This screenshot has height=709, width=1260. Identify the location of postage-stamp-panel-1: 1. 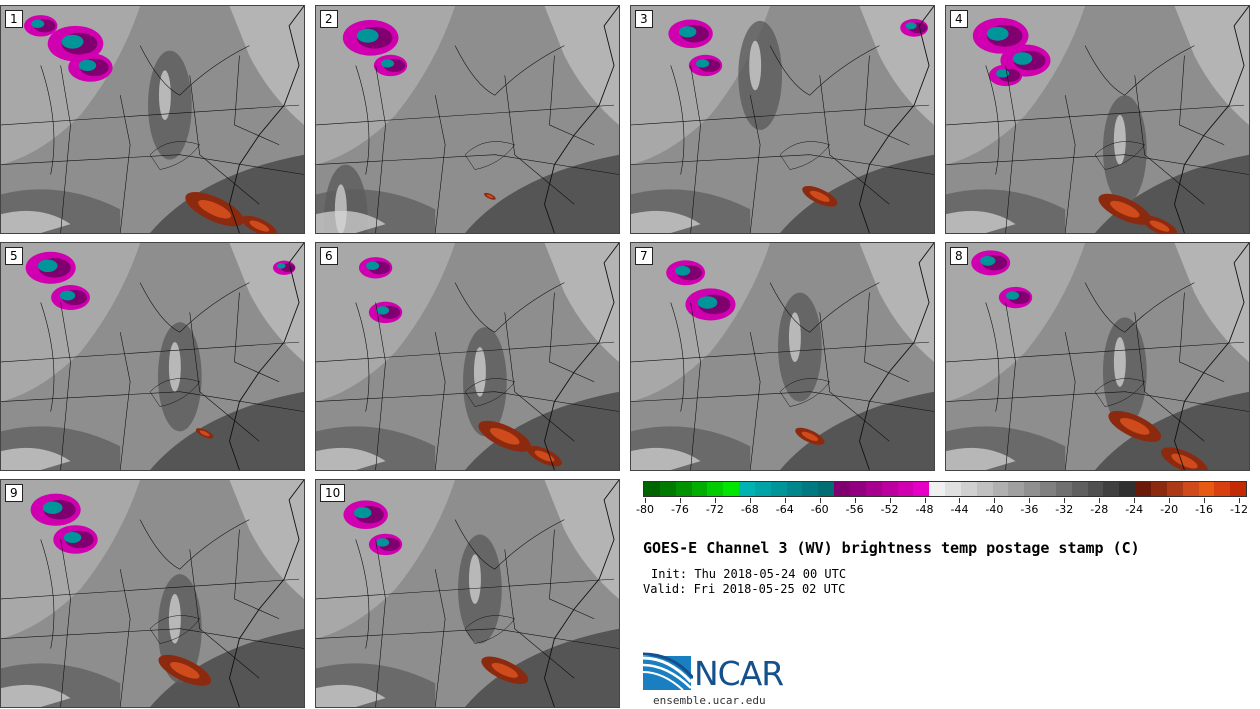
(152, 119).